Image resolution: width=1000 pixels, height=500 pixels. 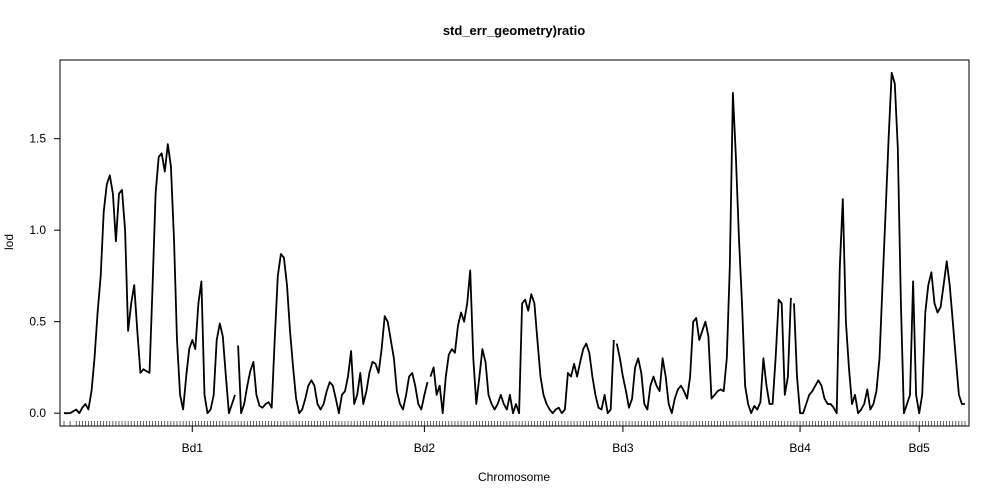 What do you see at coordinates (37, 322) in the screenshot?
I see `y-tick-label: 0.5` at bounding box center [37, 322].